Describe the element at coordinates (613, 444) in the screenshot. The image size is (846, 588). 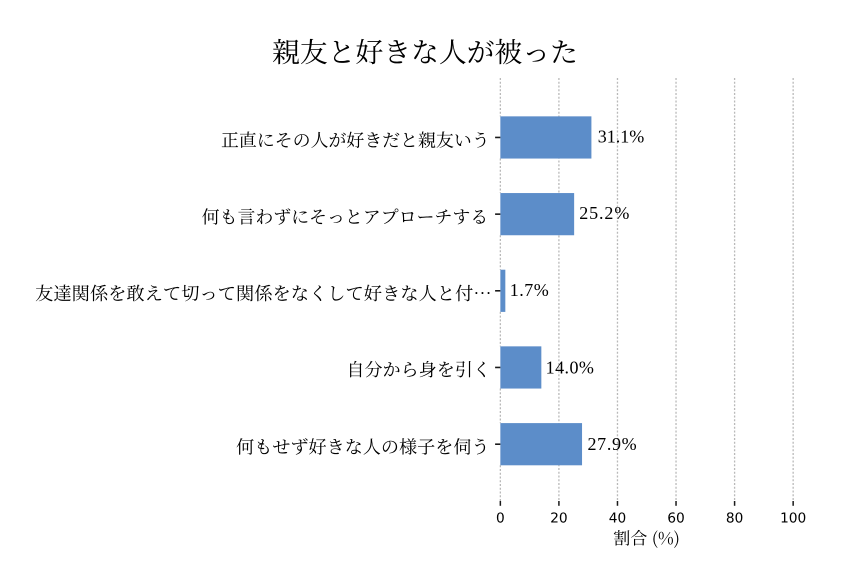
I see `svg-text: 27.9%` at that location.